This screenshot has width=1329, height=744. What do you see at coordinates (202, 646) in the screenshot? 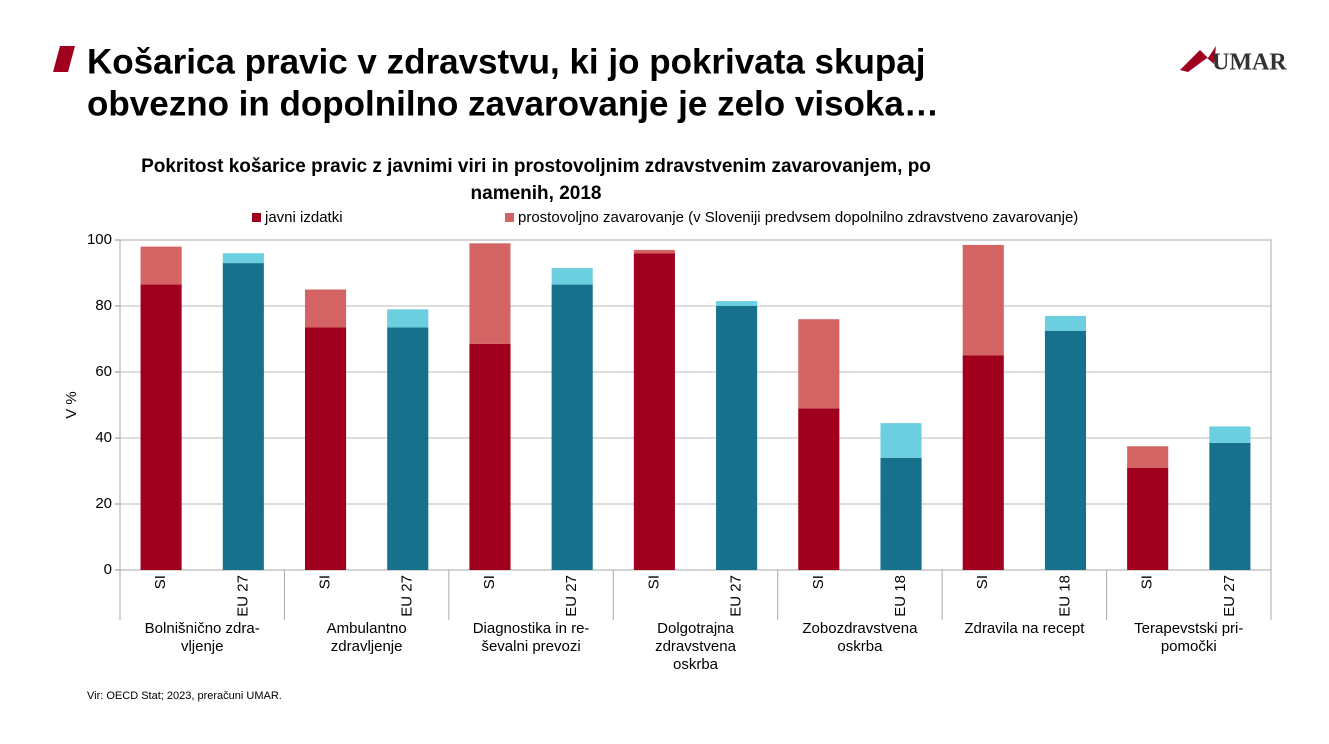
I see `group-label: vljenje` at bounding box center [202, 646].